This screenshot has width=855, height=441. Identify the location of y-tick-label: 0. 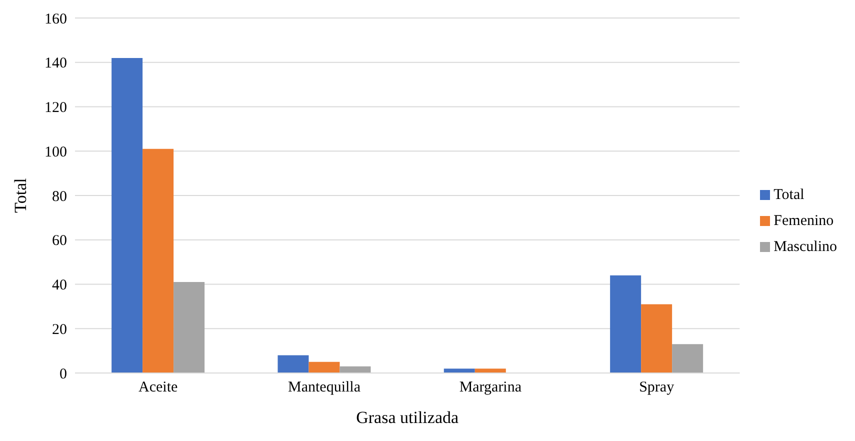
(63, 374).